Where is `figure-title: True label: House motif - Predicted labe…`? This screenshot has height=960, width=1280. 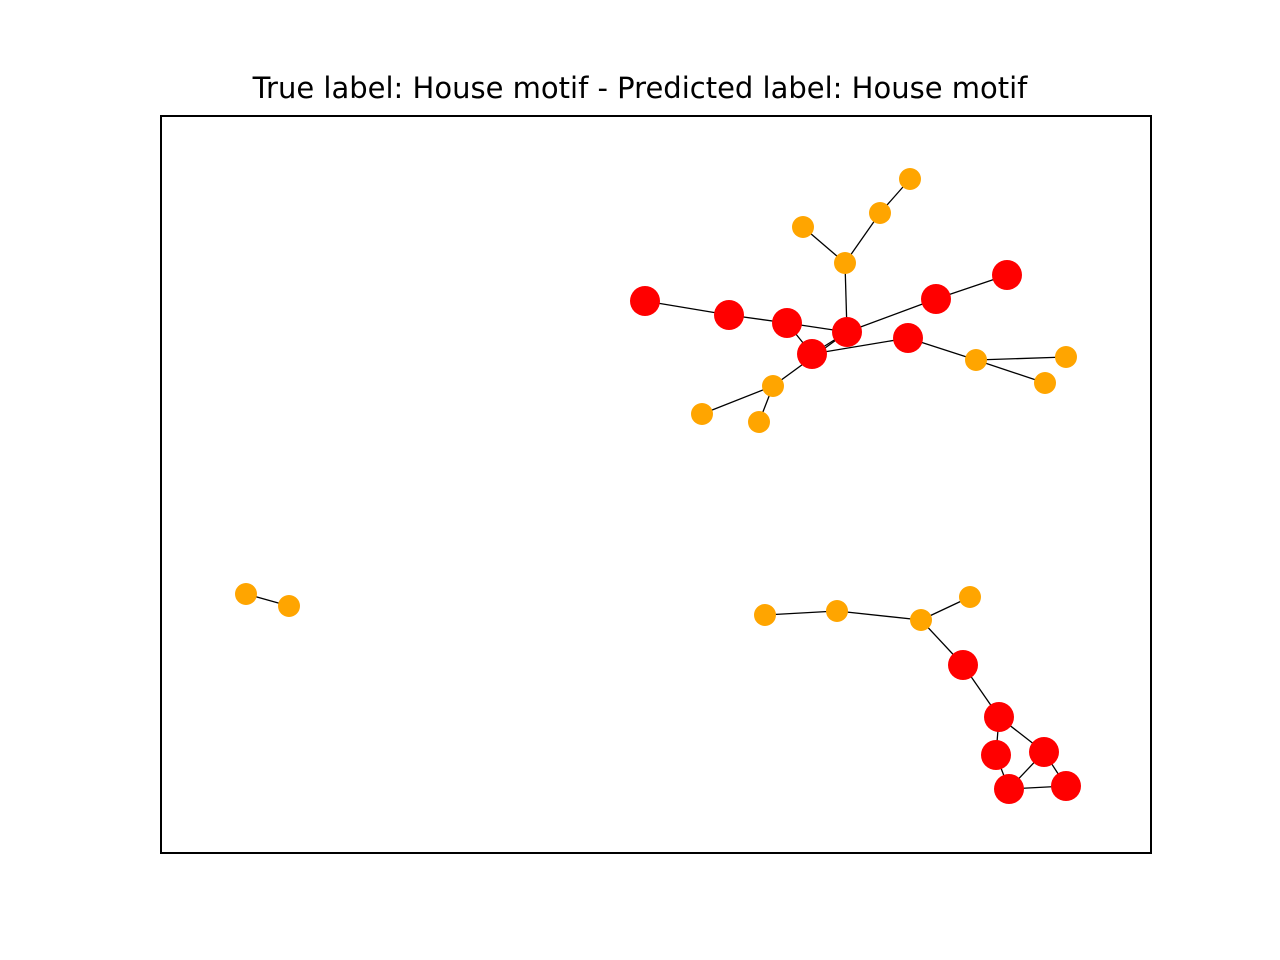 figure-title: True label: House motif - Predicted labe… is located at coordinates (640, 88).